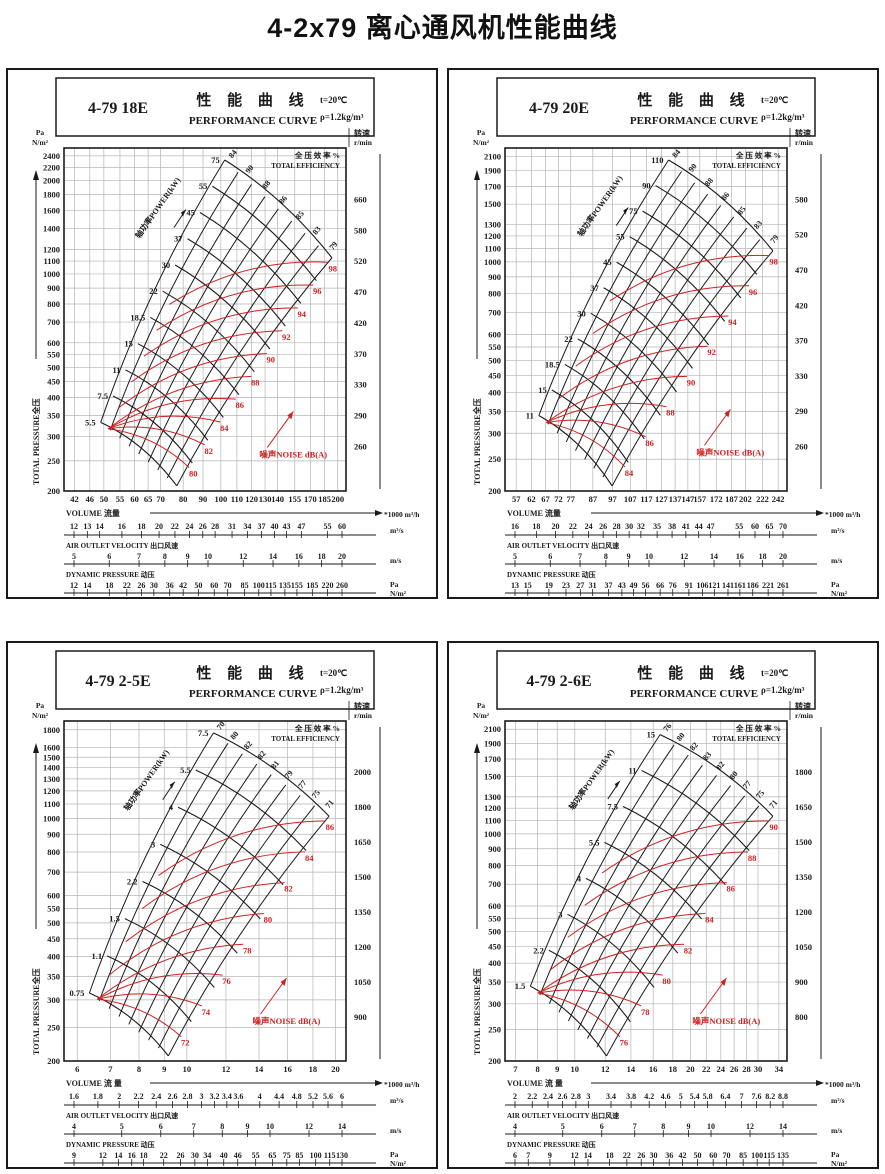  What do you see at coordinates (142, 526) in the screenshot?
I see `flow-m3s-value: 18` at bounding box center [142, 526].